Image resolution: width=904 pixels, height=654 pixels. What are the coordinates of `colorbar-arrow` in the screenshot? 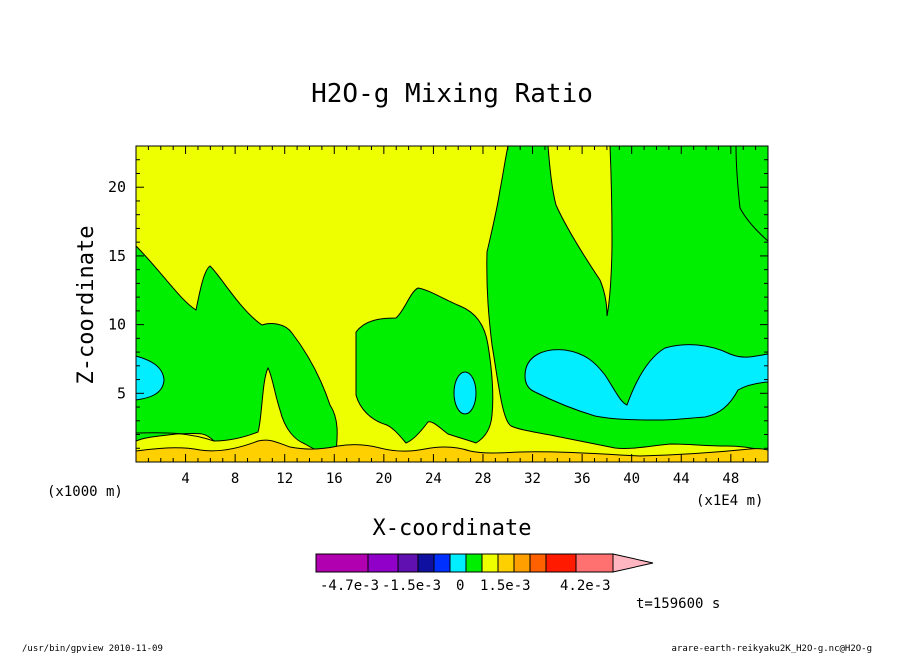 It's located at (633, 563).